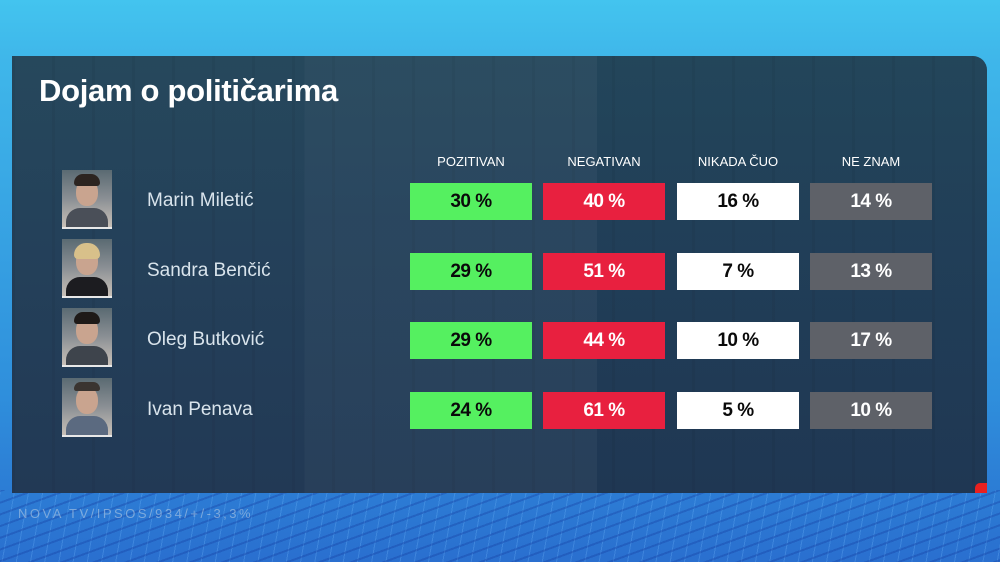 The image size is (1000, 562). What do you see at coordinates (188, 90) in the screenshot?
I see `chart-title: Dojam o političarima` at bounding box center [188, 90].